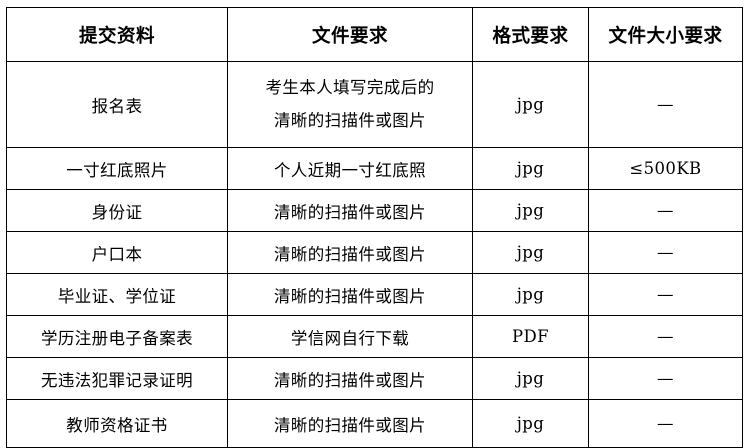  Describe the element at coordinates (117, 294) in the screenshot. I see `cell-material: 毕业证、学位证` at that location.